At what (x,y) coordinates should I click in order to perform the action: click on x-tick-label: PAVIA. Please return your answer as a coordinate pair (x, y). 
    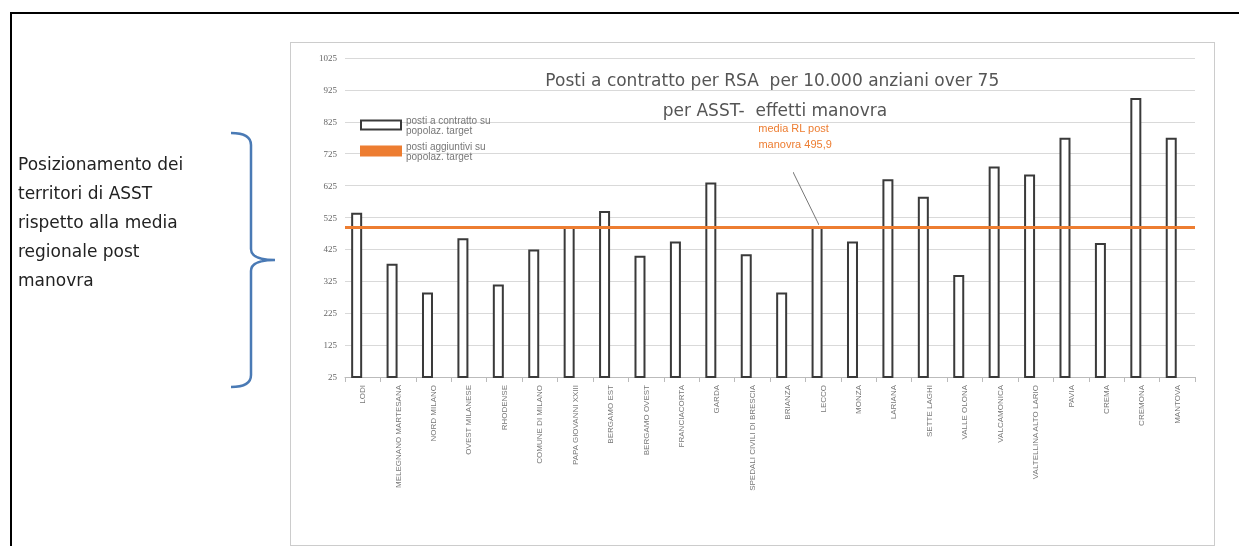
    Looking at the image, I should click on (1071, 396).